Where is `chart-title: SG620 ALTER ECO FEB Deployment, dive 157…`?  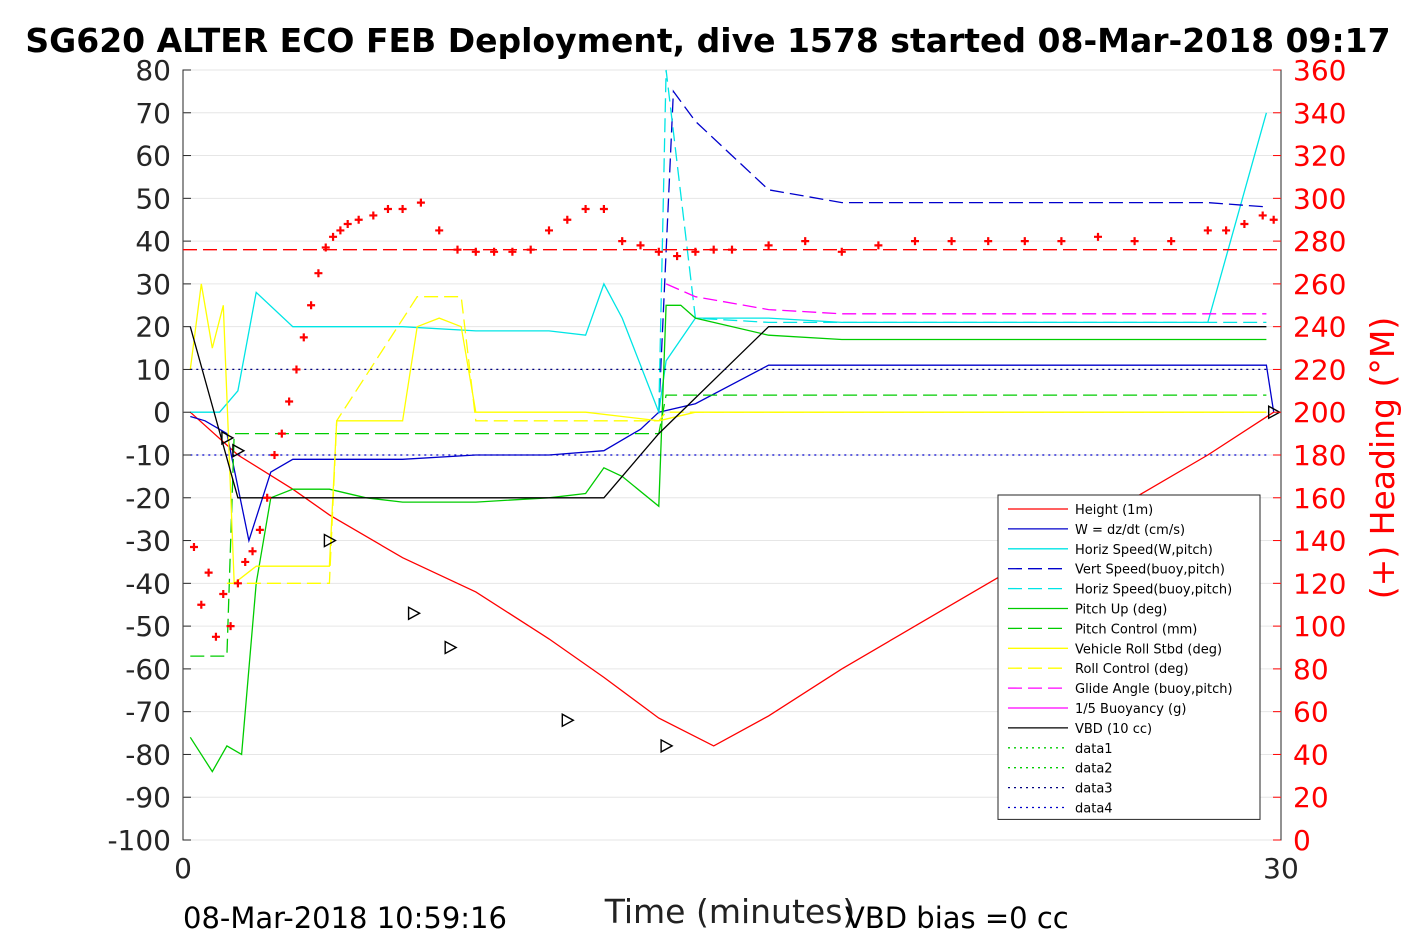 chart-title: SG620 ALTER ECO FEB Deployment, dive 157… is located at coordinates (707, 40).